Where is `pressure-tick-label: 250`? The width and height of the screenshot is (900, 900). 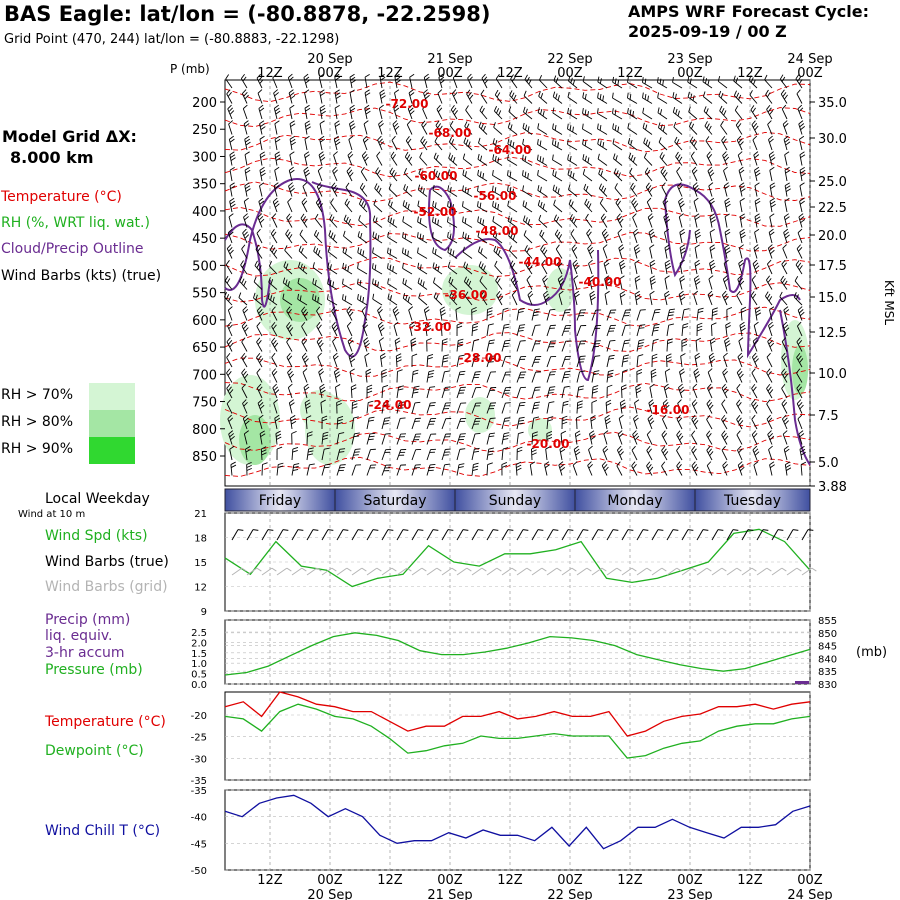
pressure-tick-label: 250 is located at coordinates (204, 130).